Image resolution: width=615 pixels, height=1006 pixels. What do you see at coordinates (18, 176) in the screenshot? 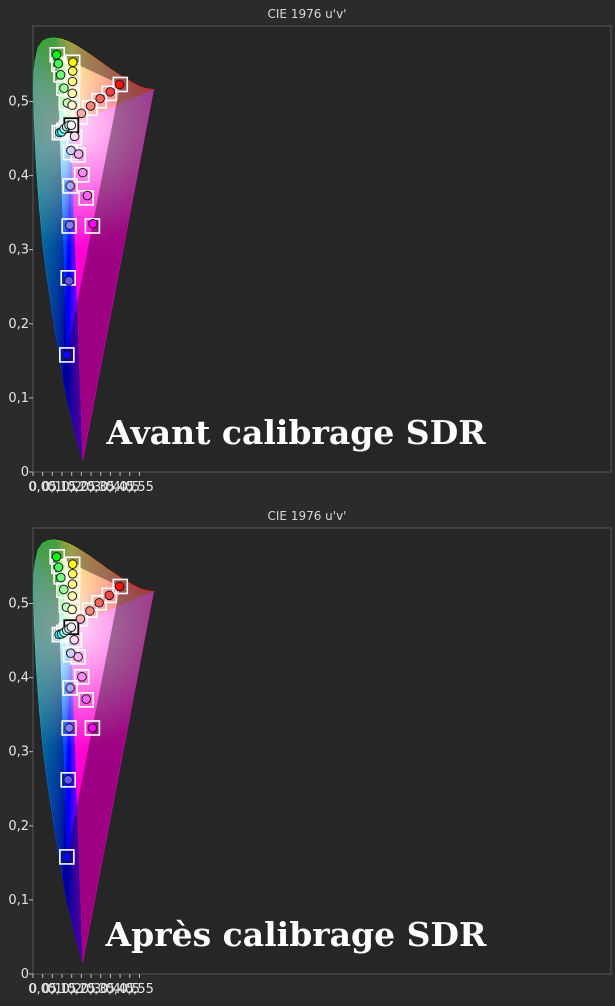
I see `y-tick-label: 0,4` at bounding box center [18, 176].